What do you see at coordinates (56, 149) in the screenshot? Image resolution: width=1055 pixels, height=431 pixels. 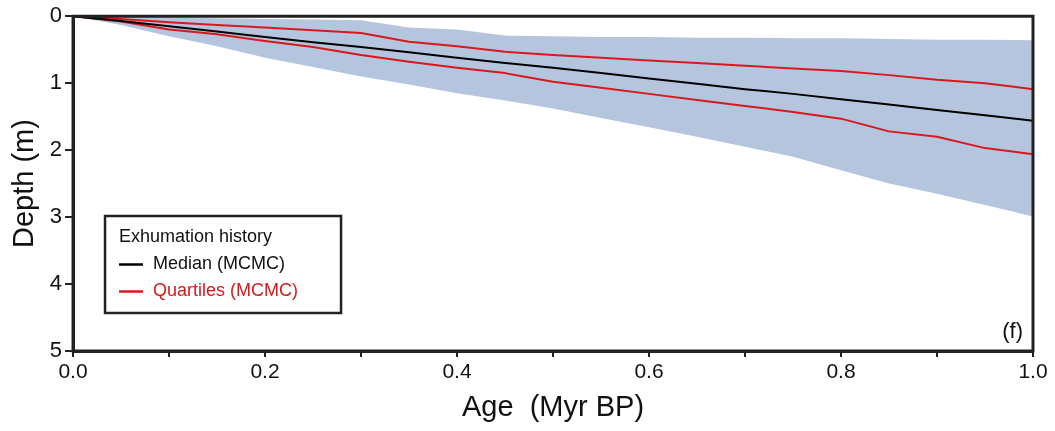 I see `y-tick-label: 2` at bounding box center [56, 149].